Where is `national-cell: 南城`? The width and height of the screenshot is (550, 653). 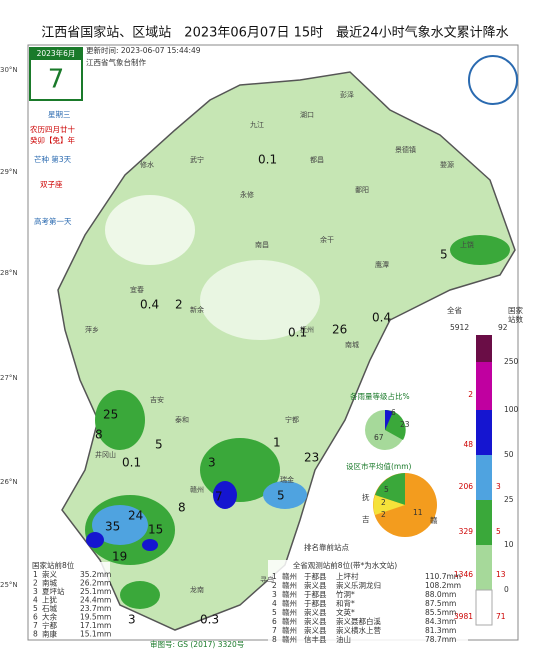
national-cell: 南城 is located at coordinates (49, 583).